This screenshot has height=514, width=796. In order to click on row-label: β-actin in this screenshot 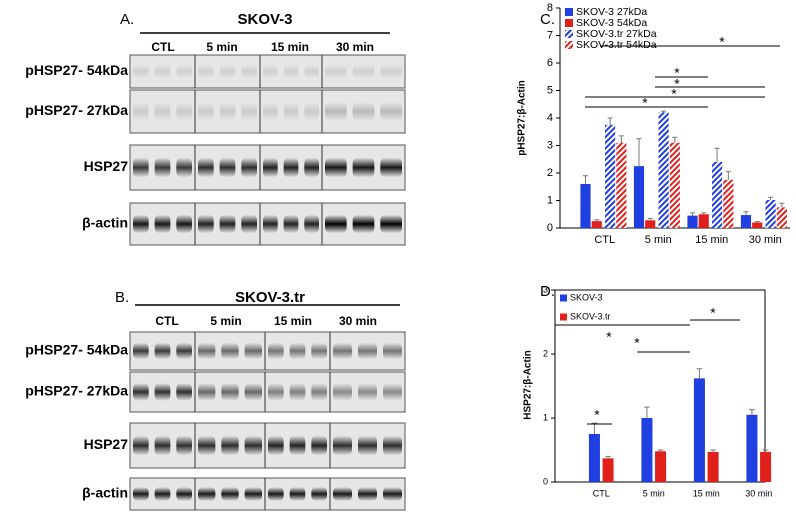, I will do `click(105, 223)`.